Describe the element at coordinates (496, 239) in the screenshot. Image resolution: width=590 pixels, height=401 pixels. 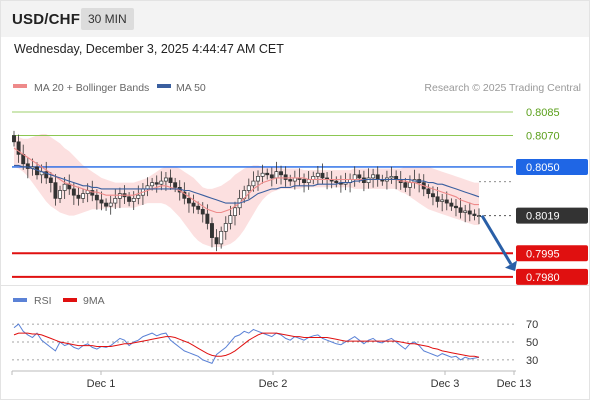
I see `projection-arrow-line` at that location.